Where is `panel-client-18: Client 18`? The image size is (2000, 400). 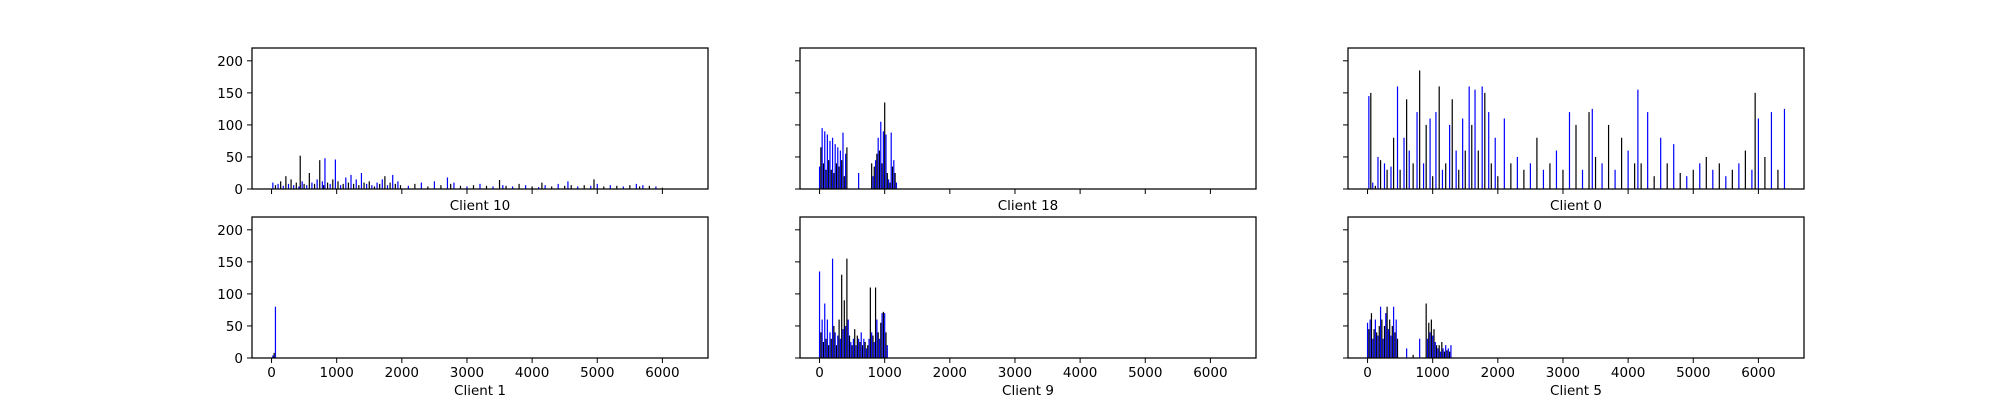
panel-client-18: Client 18 is located at coordinates (1026, 130).